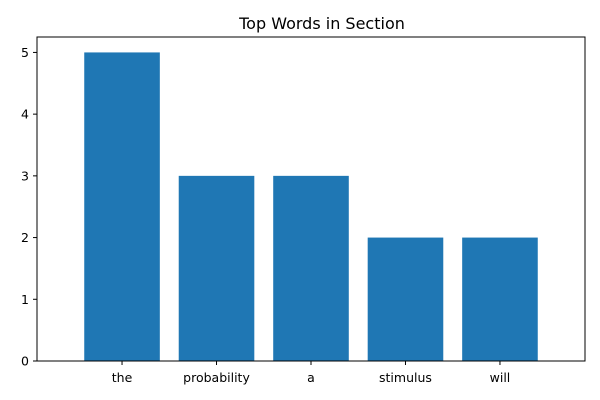 Image resolution: width=600 pixels, height=400 pixels. I want to click on x-tick-label: will, so click(500, 377).